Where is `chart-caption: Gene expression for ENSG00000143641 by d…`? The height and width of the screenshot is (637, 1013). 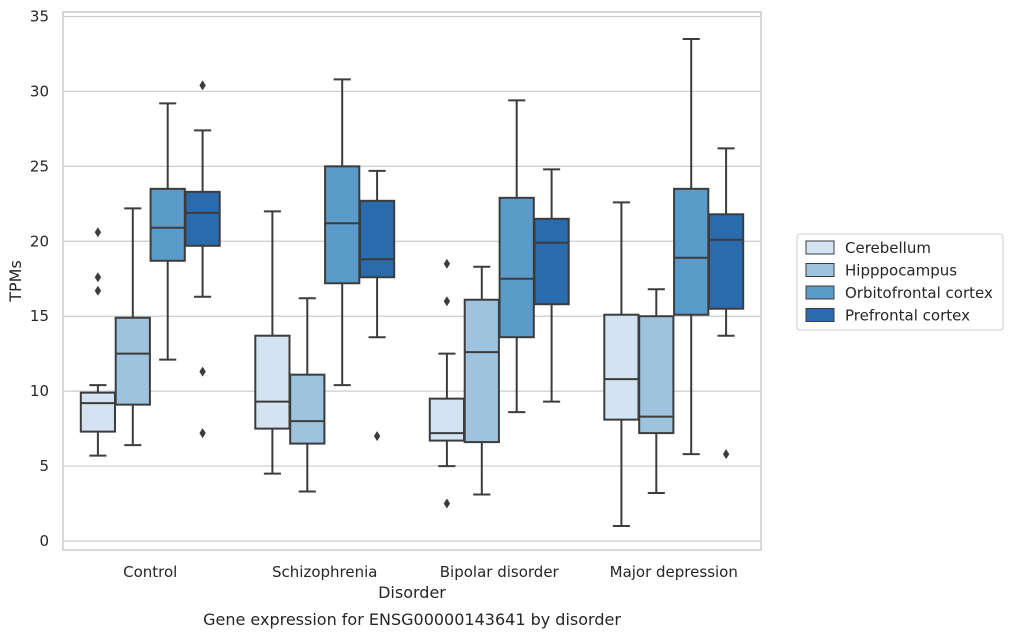 chart-caption: Gene expression for ENSG00000143641 by d… is located at coordinates (412, 619).